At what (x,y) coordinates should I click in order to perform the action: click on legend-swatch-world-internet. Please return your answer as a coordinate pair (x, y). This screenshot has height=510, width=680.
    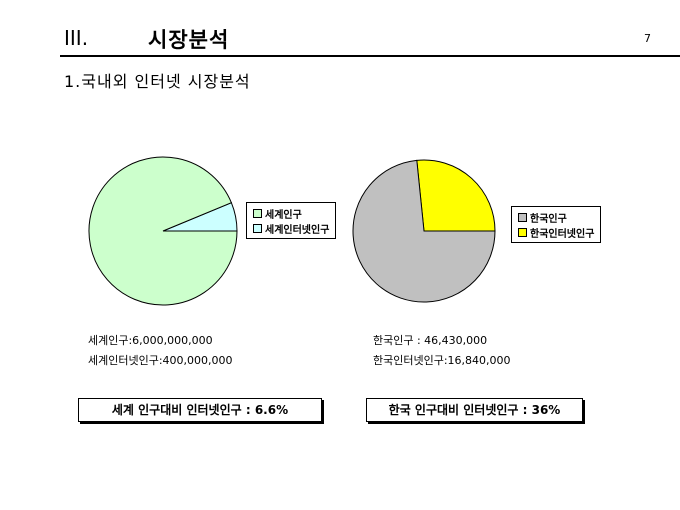
    Looking at the image, I should click on (257, 228).